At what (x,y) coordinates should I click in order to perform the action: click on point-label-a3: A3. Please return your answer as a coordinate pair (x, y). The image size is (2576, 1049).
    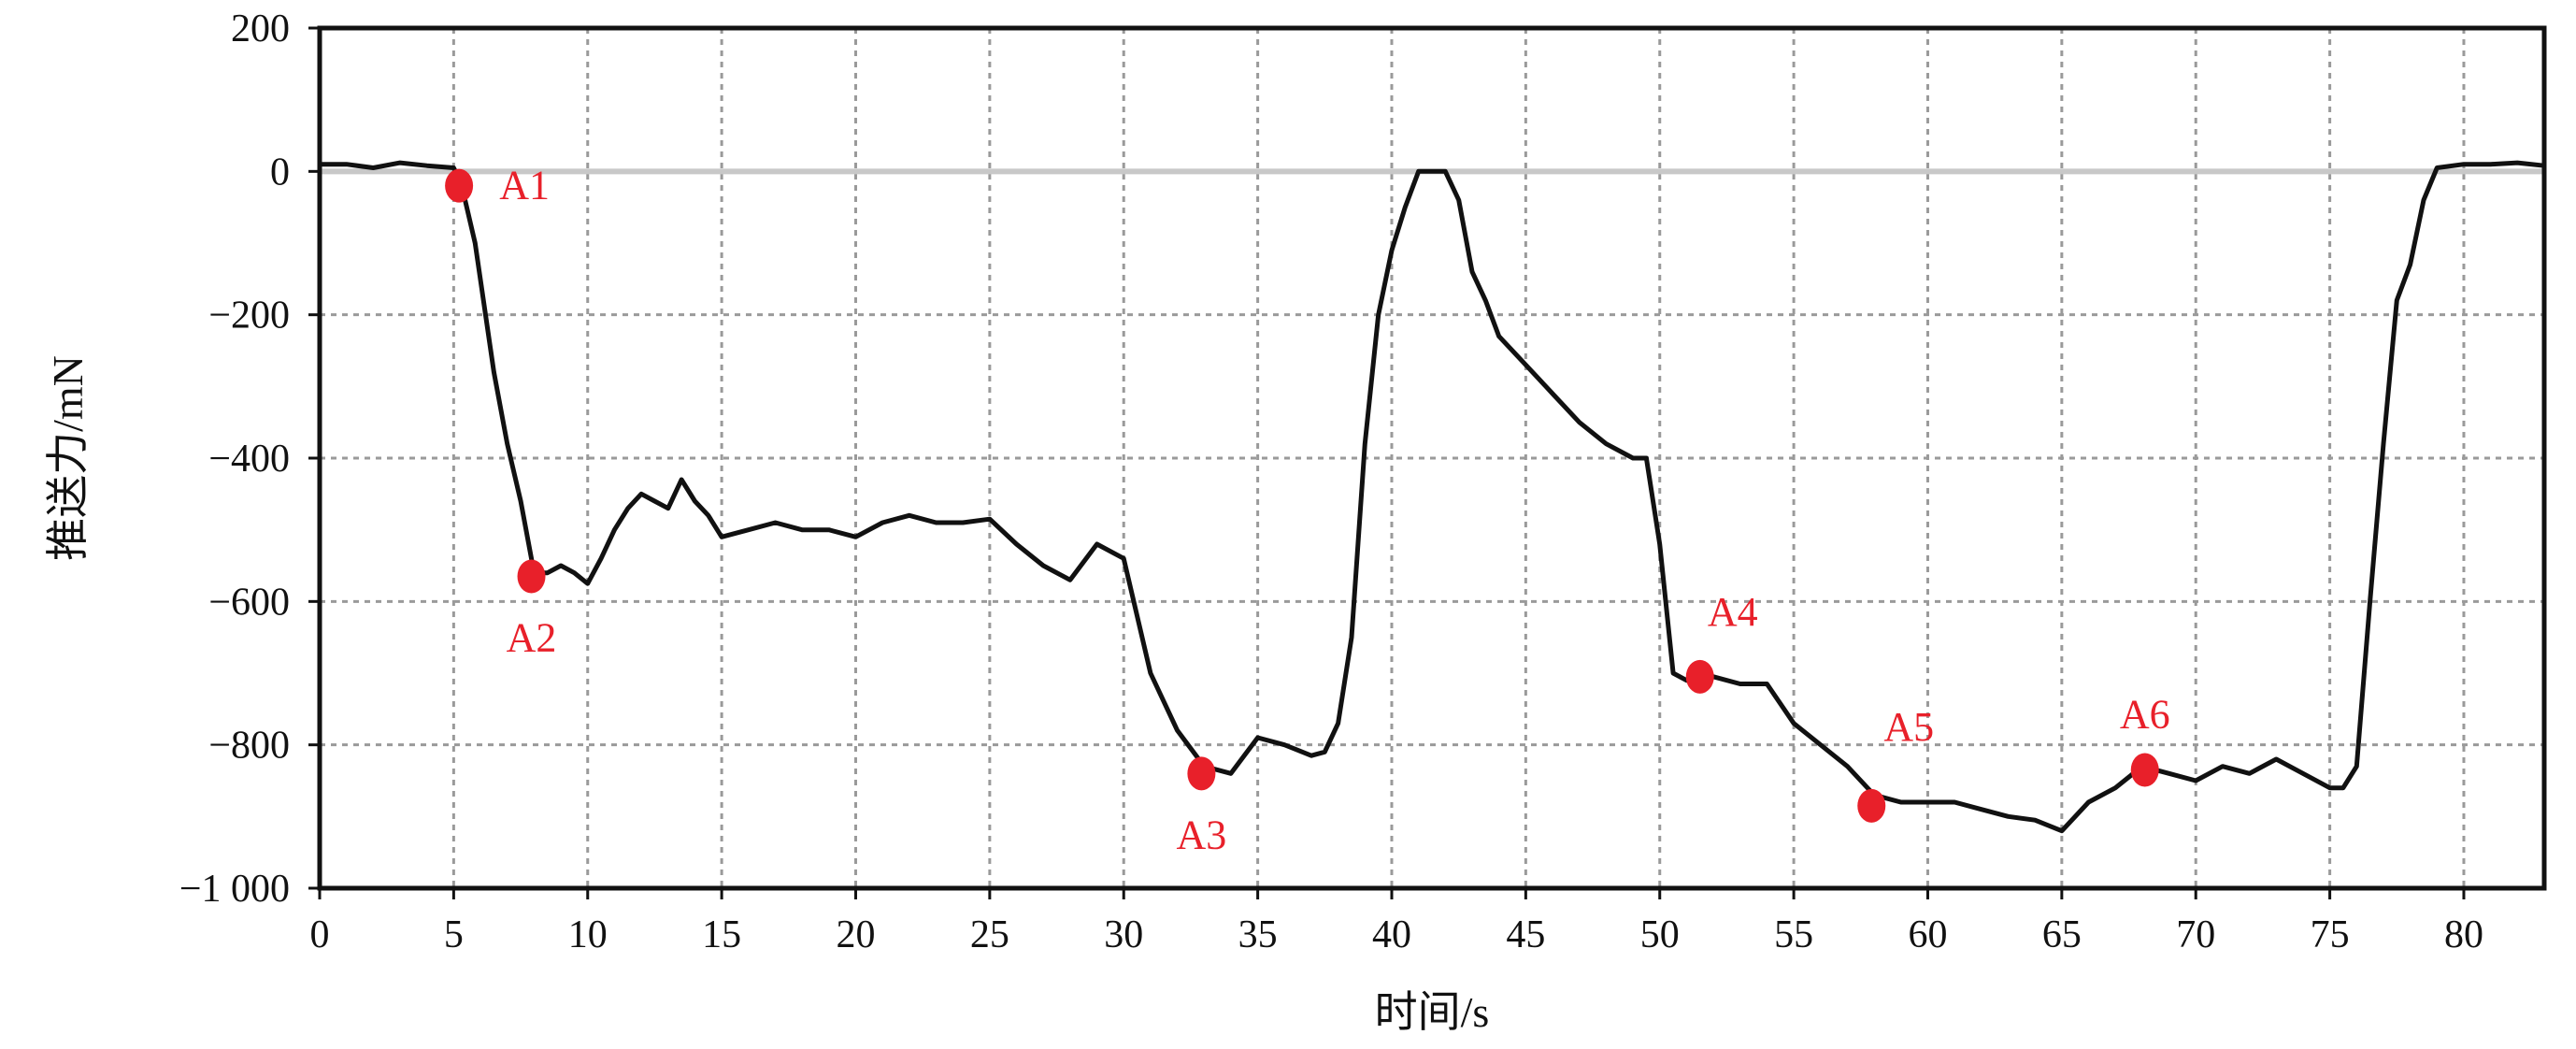
    Looking at the image, I should click on (1202, 834).